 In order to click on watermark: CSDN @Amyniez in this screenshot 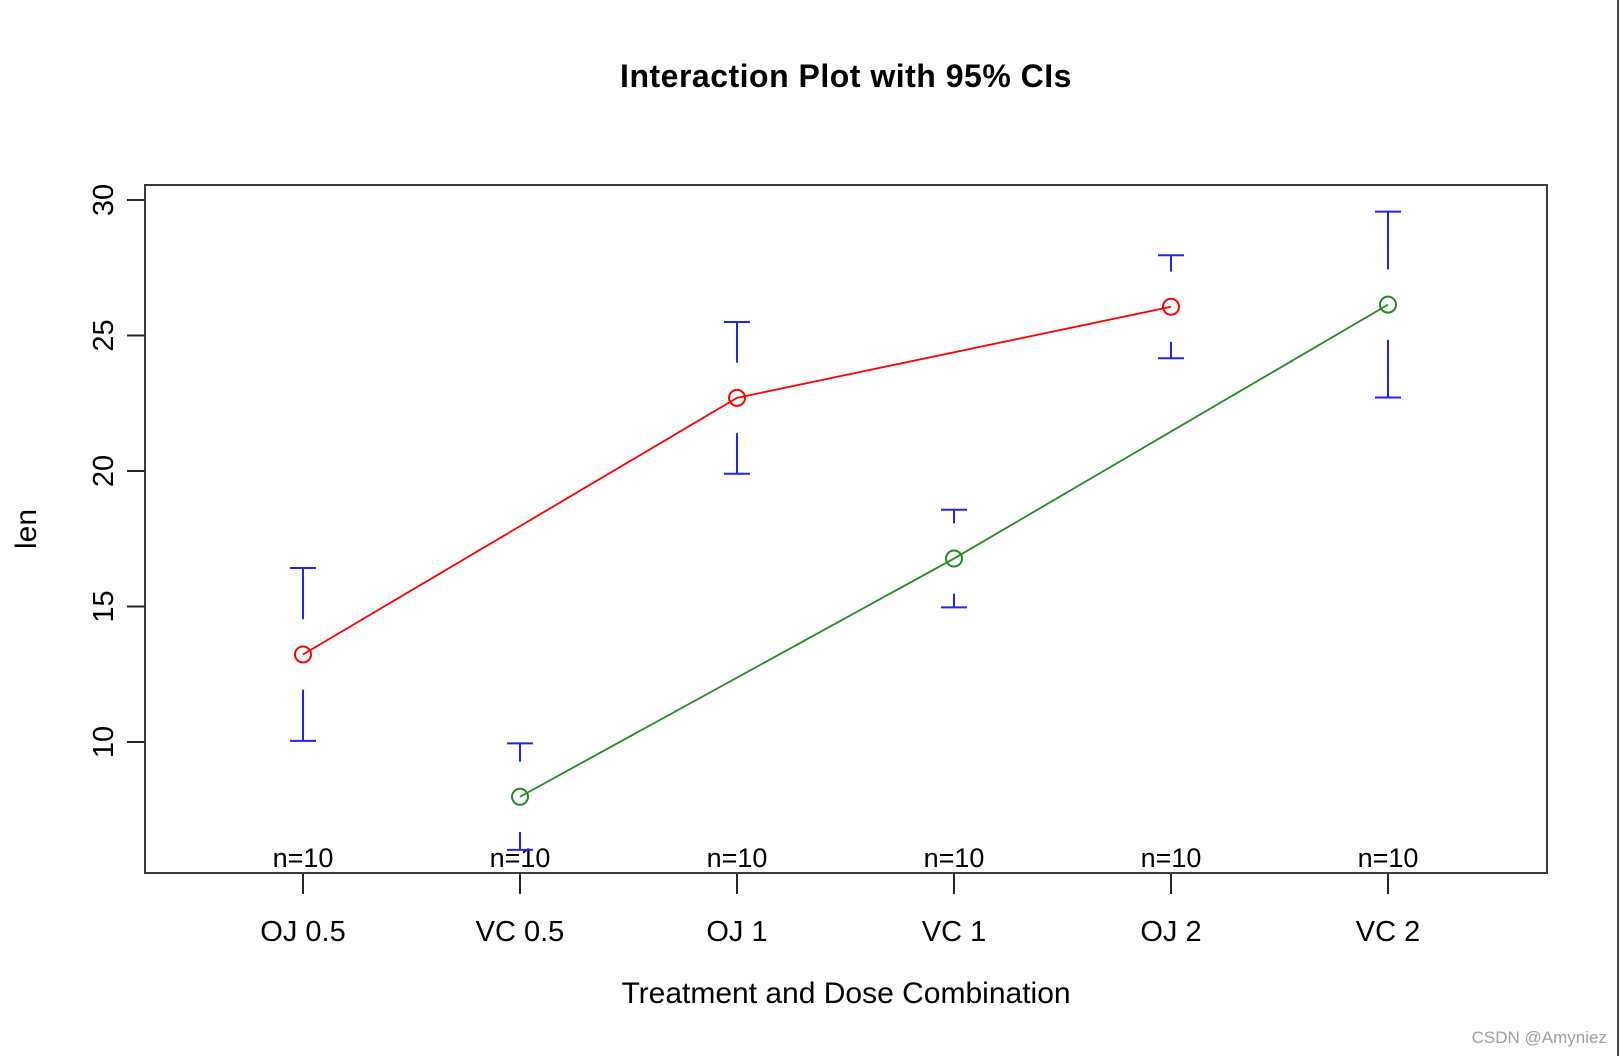, I will do `click(1539, 1037)`.